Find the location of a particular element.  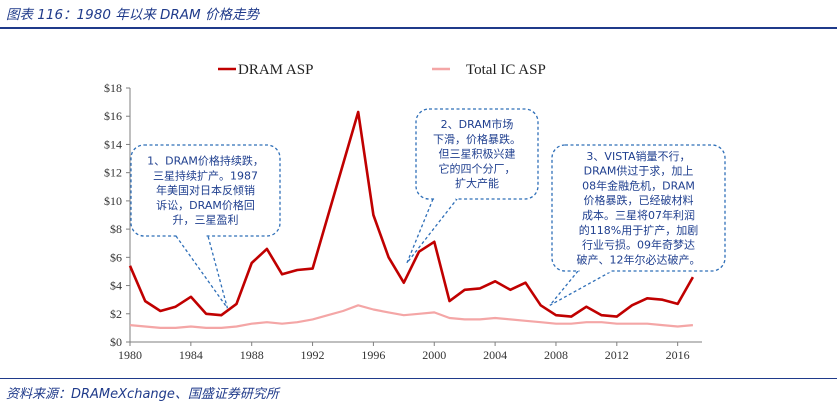

y-tick-label: $0 is located at coordinates (116, 342).